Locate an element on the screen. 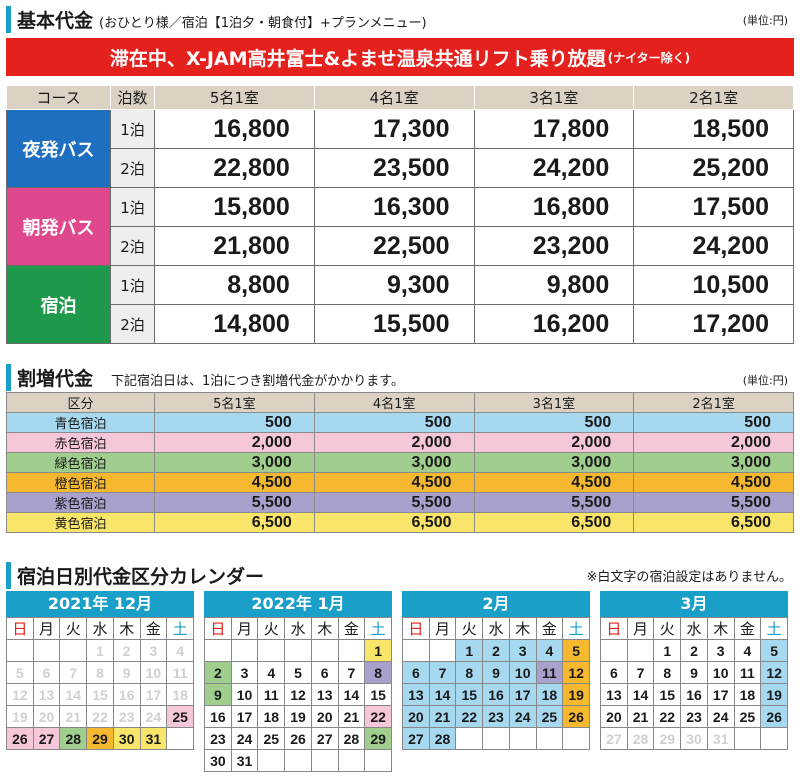  calendar-day: 15 is located at coordinates (470, 695).